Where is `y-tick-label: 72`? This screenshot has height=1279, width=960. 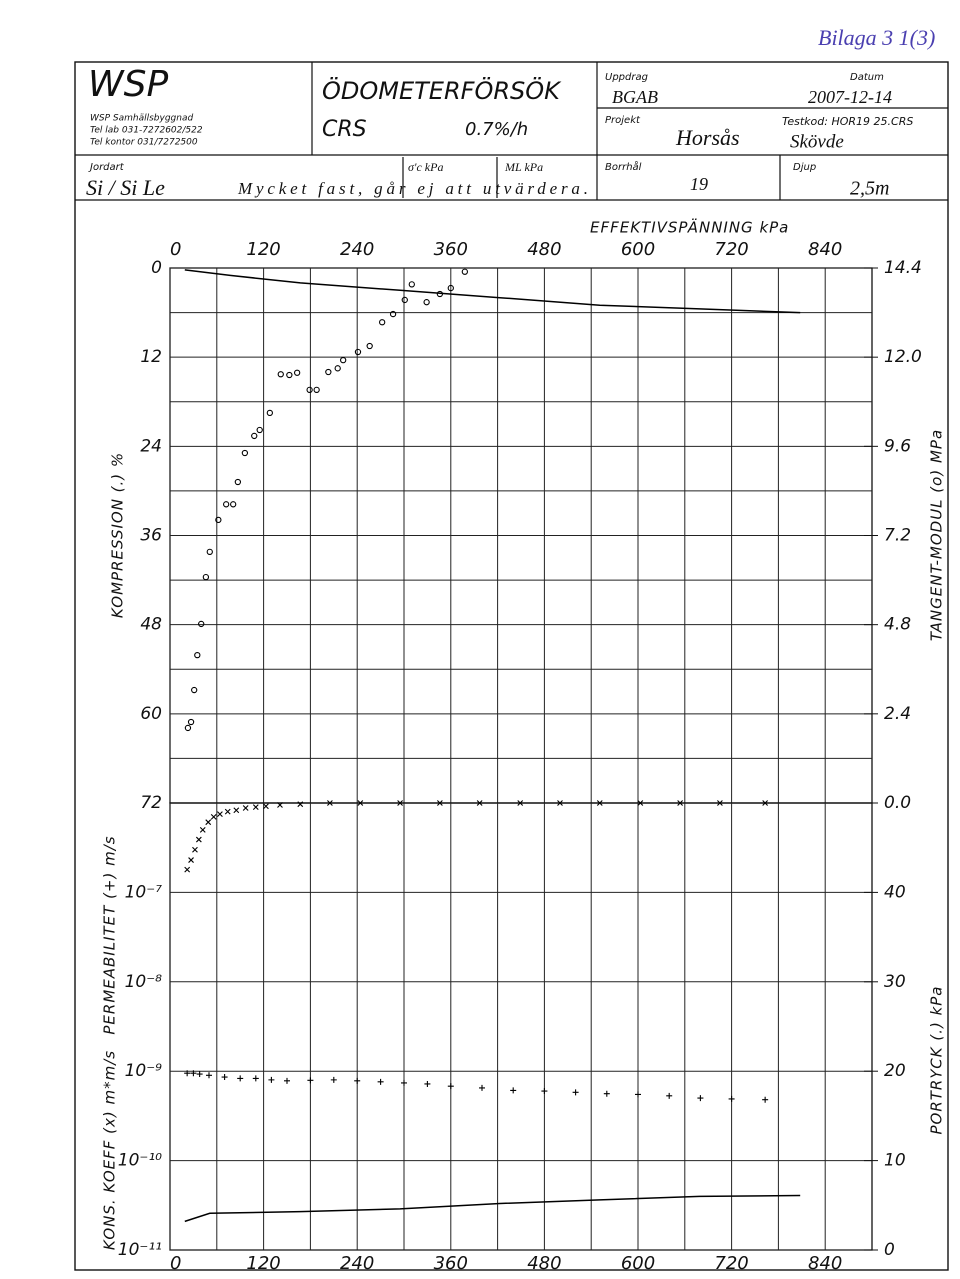 y-tick-label: 72 is located at coordinates (151, 803).